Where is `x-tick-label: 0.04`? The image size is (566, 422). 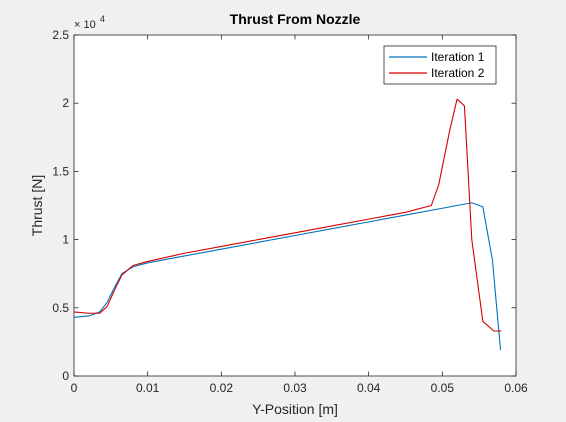 x-tick-label: 0.04 is located at coordinates (369, 388).